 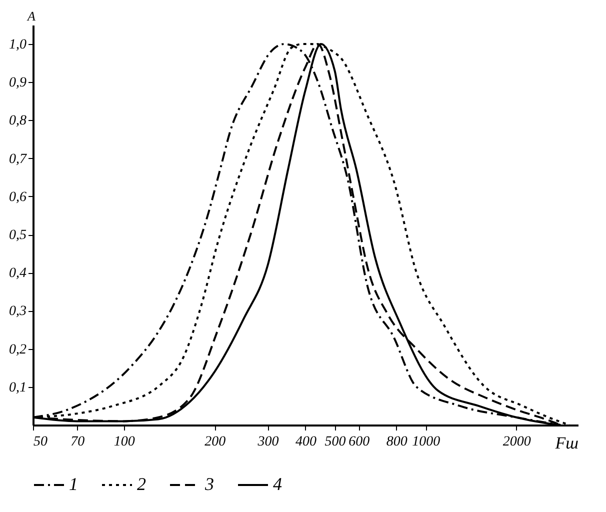 I want to click on y-tick-label: 0,9, so click(x=17, y=83).